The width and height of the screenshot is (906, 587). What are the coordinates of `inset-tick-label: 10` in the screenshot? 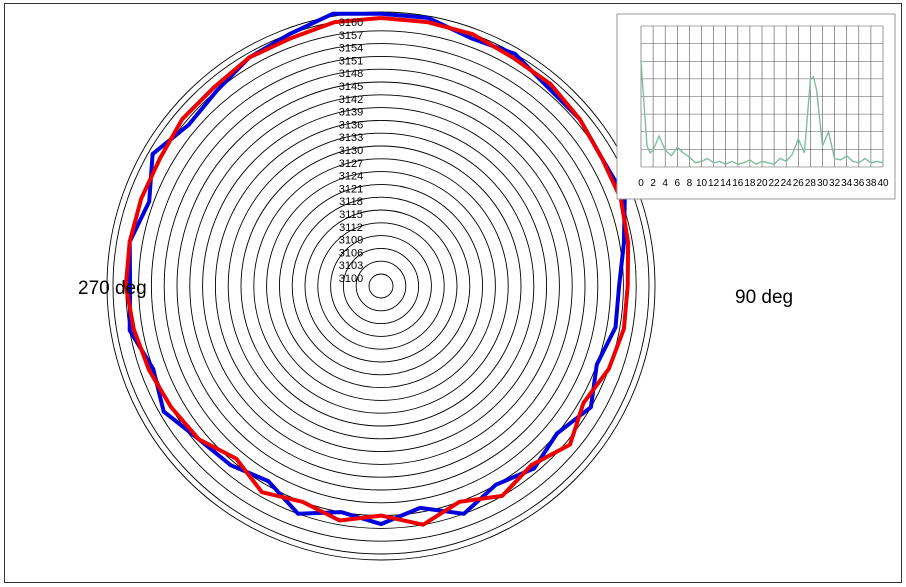 It's located at (702, 183).